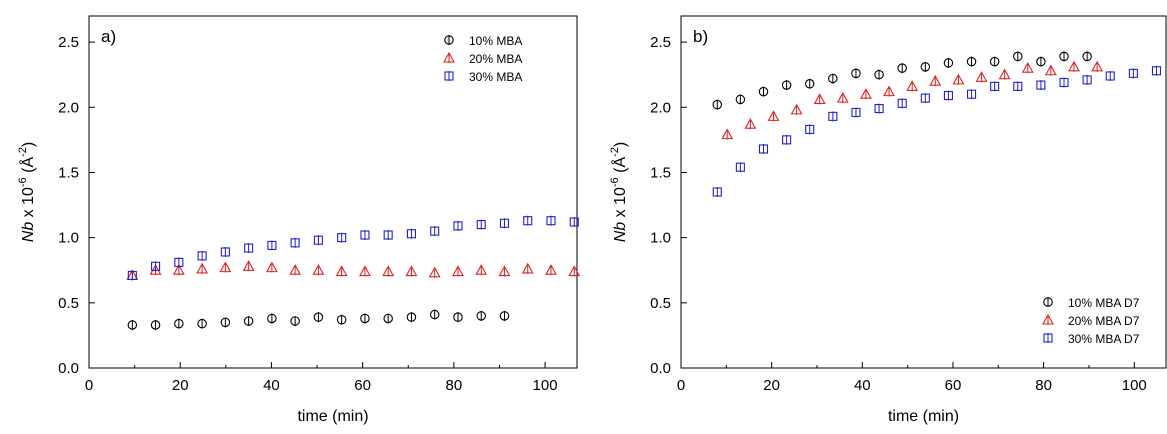 This screenshot has width=1167, height=434. What do you see at coordinates (495, 77) in the screenshot?
I see `legend-label: 30% MBA` at bounding box center [495, 77].